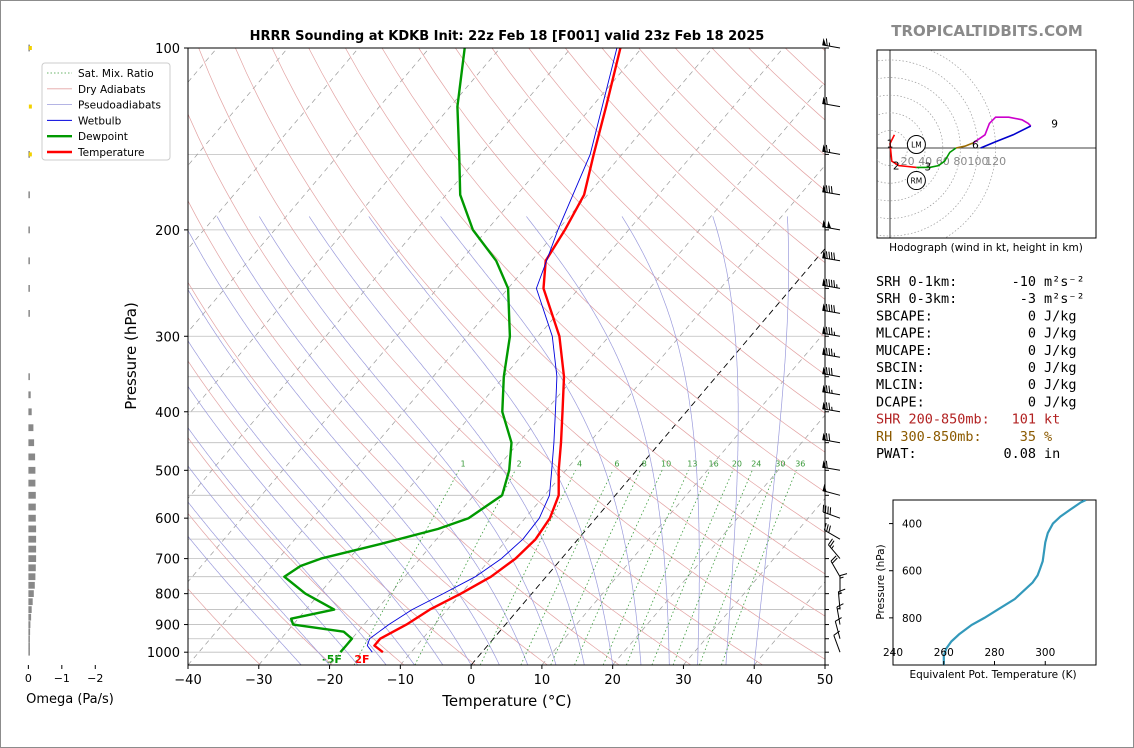 The image size is (1134, 748). I want to click on legend-label: Temperature, so click(111, 153).